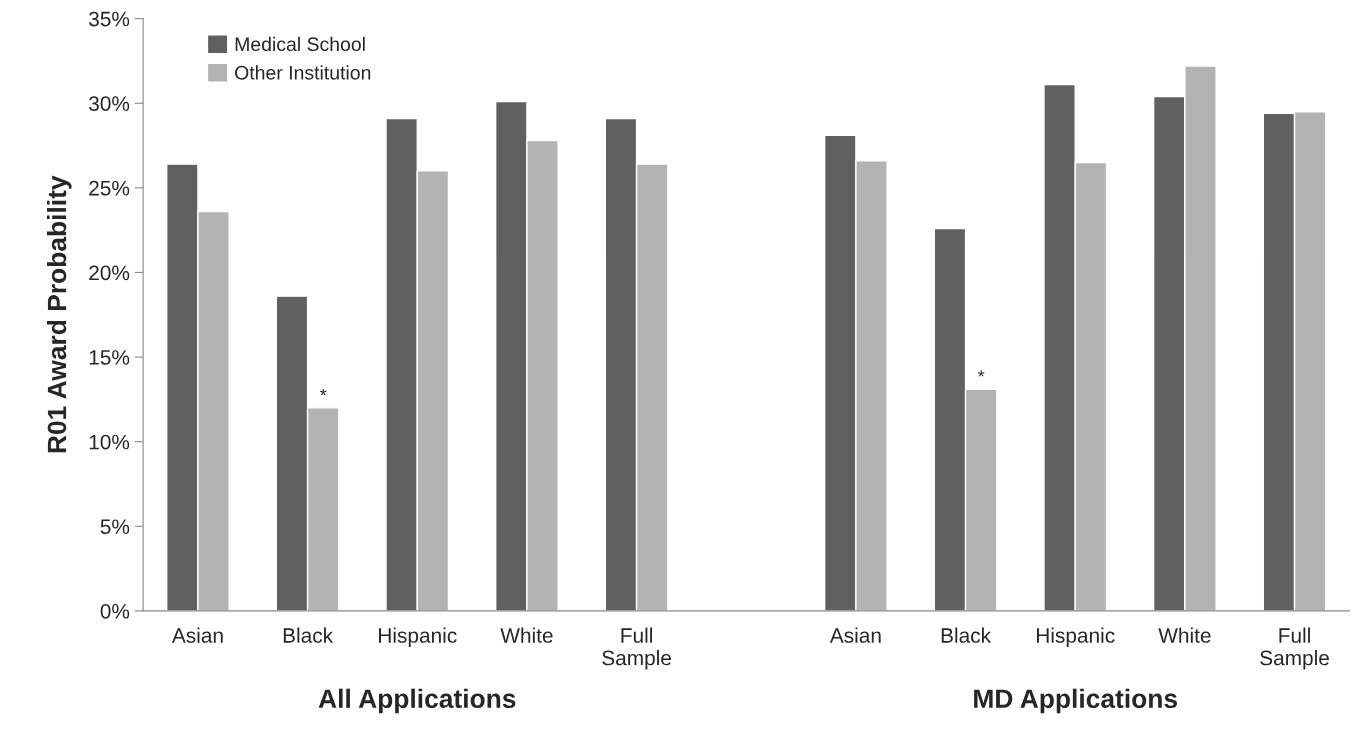 The image size is (1363, 745). Describe the element at coordinates (109, 442) in the screenshot. I see `y-tick-label: 10%` at that location.